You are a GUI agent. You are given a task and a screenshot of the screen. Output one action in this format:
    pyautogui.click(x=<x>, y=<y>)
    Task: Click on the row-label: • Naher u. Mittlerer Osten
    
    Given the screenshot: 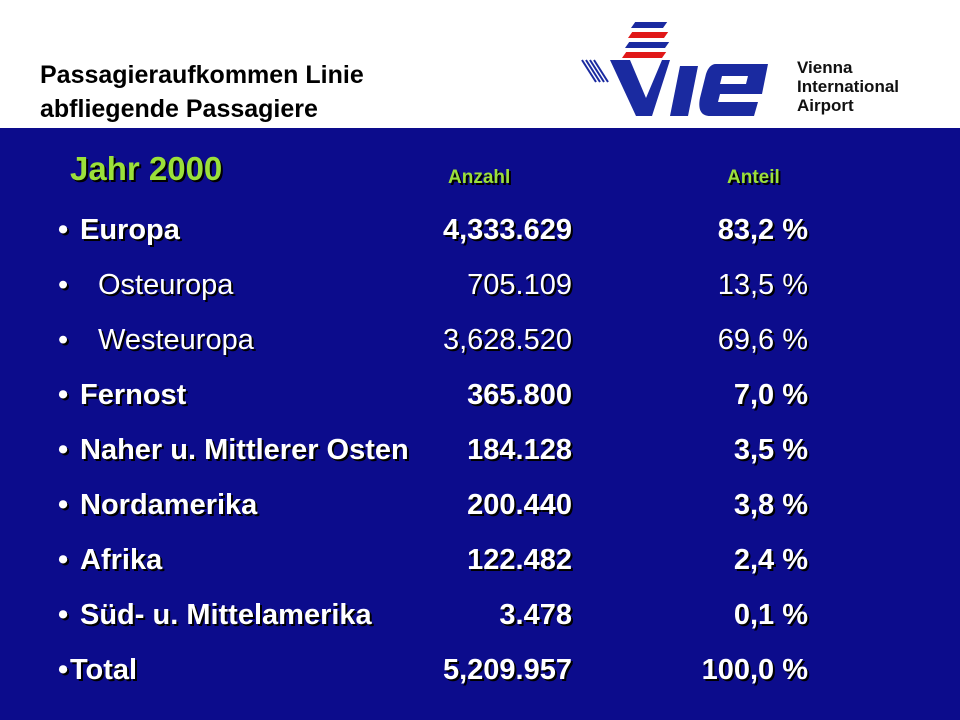 What is the action you would take?
    pyautogui.click(x=233, y=450)
    